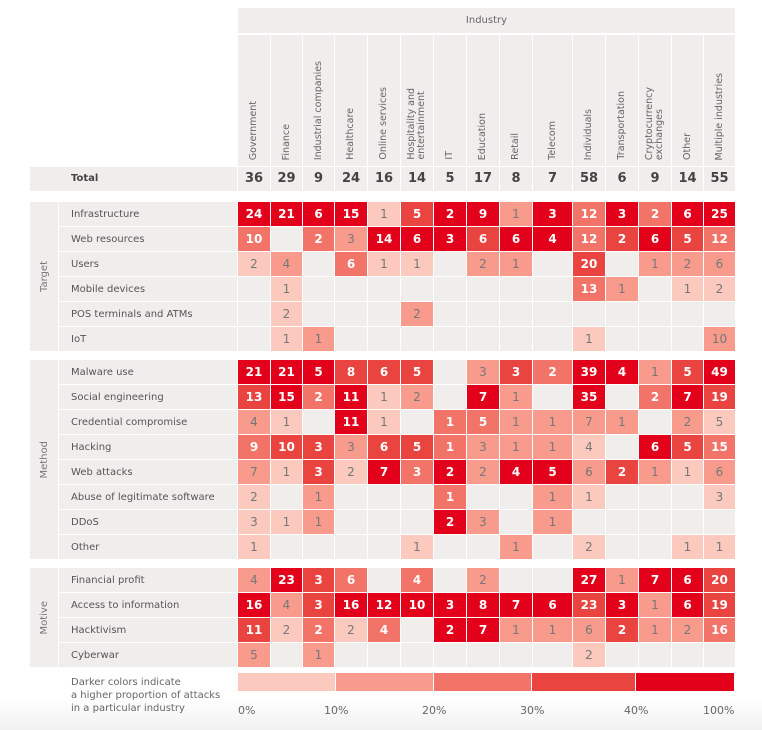  What do you see at coordinates (148, 655) in the screenshot?
I see `row-label: Cyberwar` at bounding box center [148, 655].